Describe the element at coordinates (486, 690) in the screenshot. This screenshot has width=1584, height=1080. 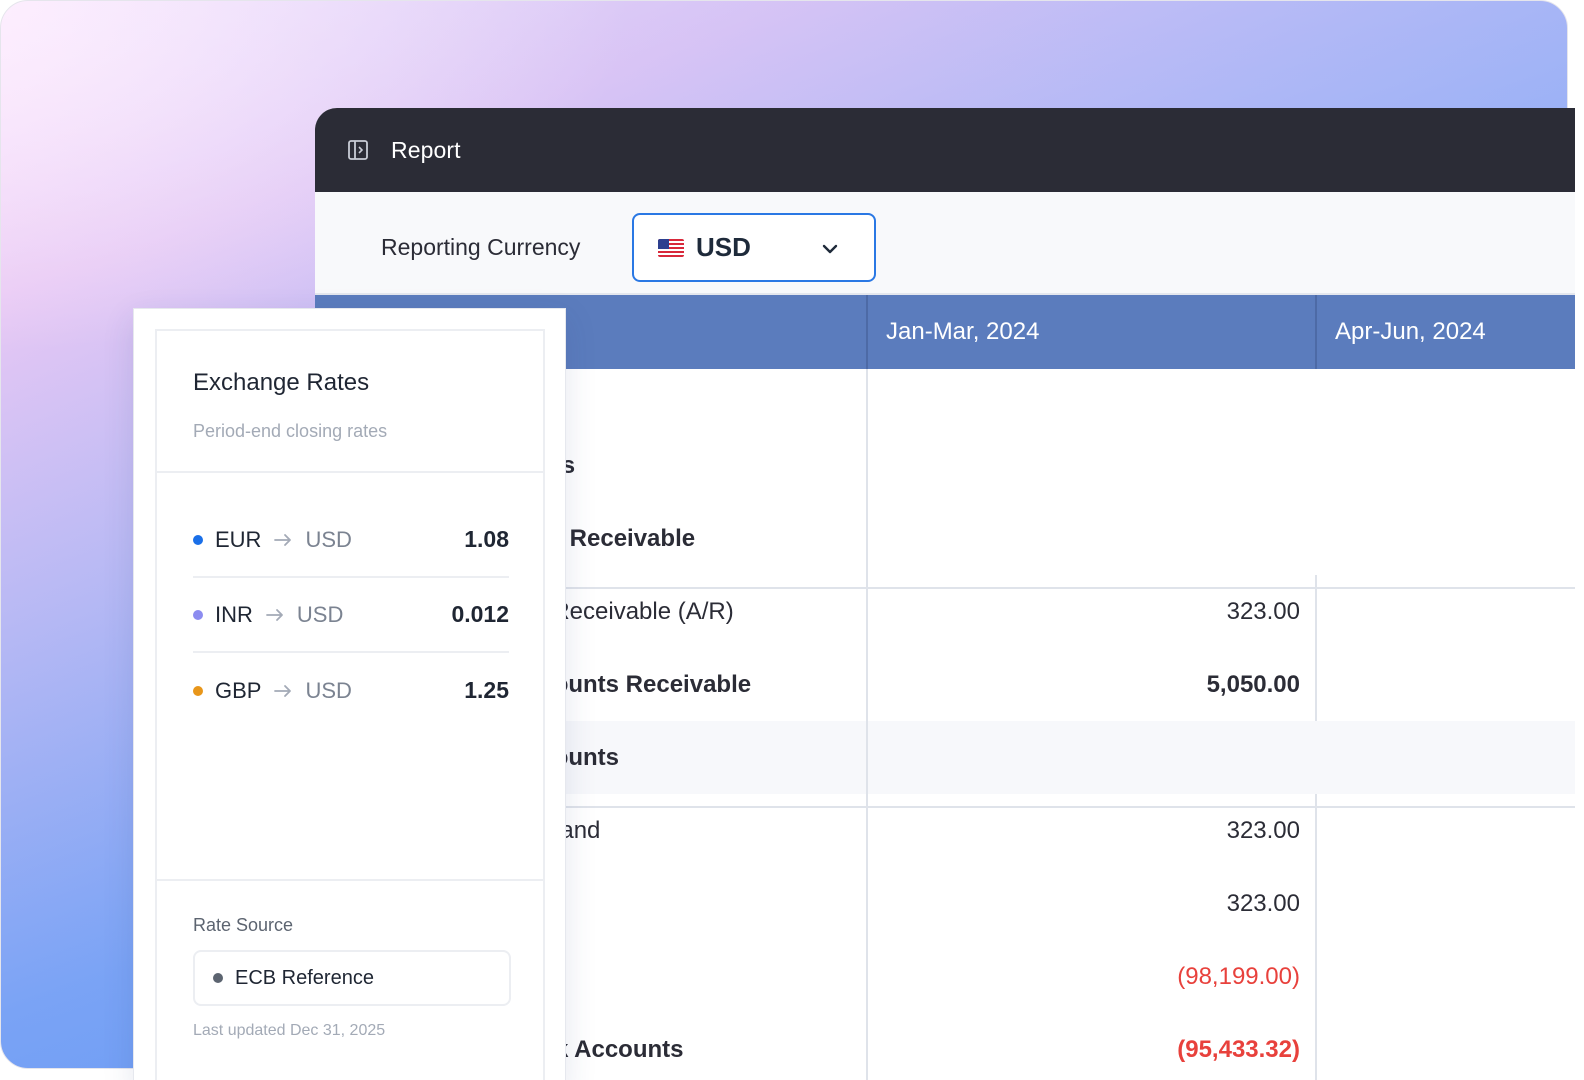
I see `rate-value: 1.25` at that location.